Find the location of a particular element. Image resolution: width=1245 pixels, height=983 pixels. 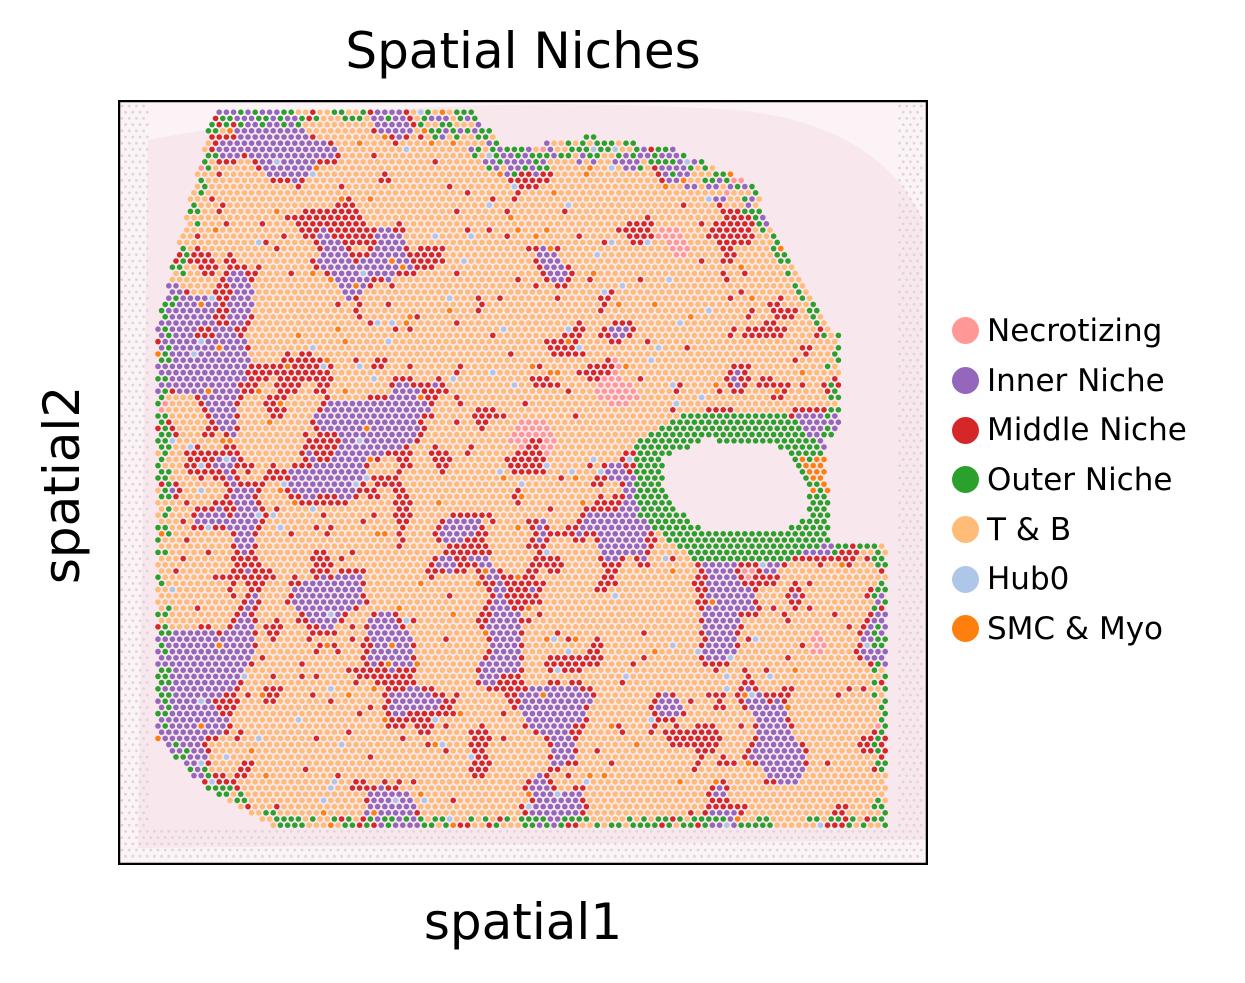

spot-smc-myo is located at coordinates (518, 230).